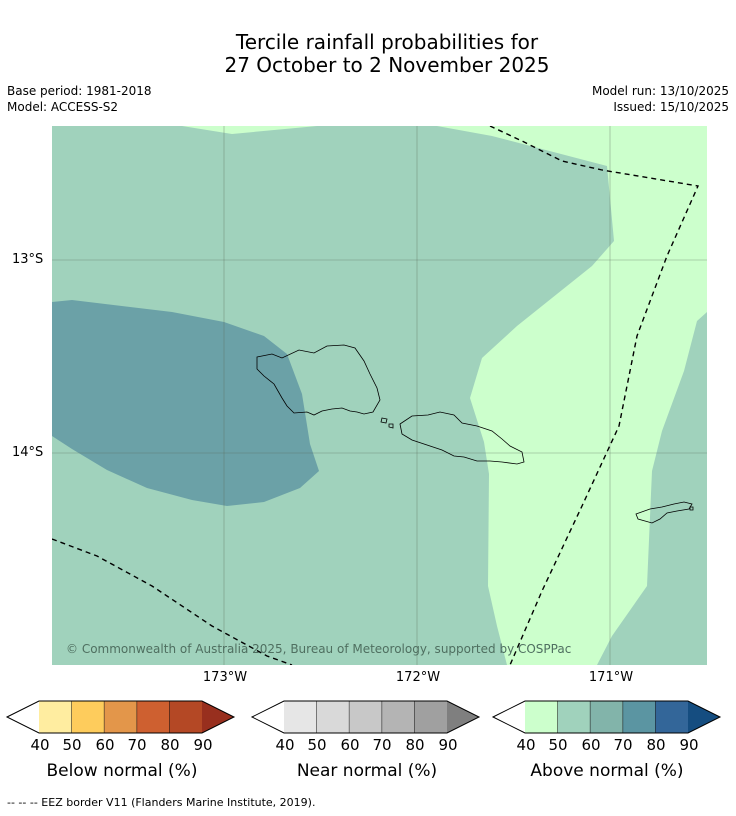  I want to click on legend-bar-below, so click(120, 717).